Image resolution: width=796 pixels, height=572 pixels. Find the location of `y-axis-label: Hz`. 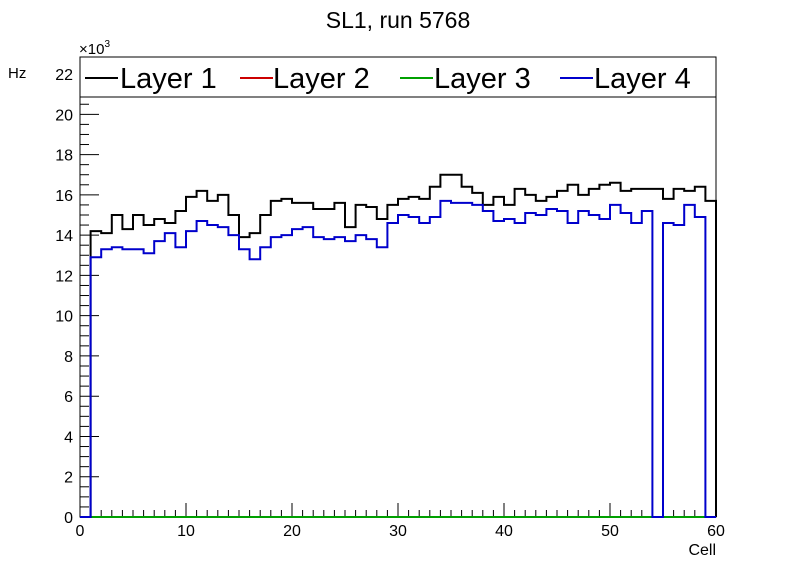

y-axis-label: Hz is located at coordinates (17, 73).